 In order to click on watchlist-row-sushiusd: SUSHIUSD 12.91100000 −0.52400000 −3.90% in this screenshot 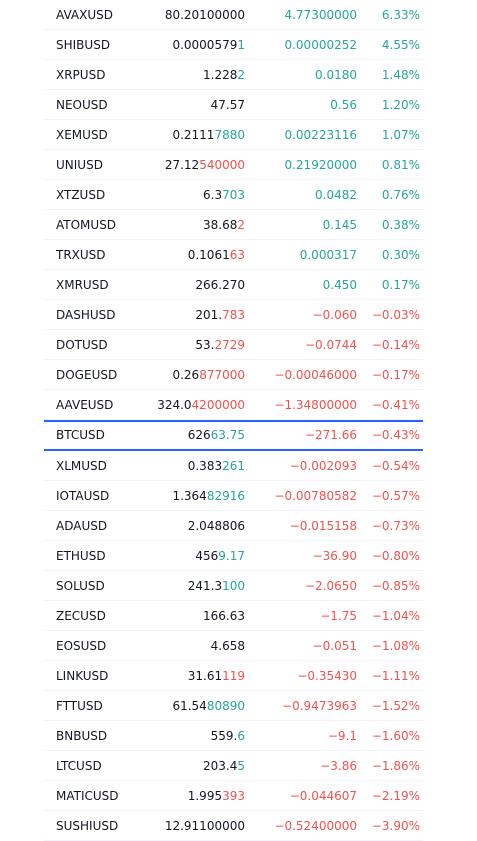, I will do `click(233, 826)`.